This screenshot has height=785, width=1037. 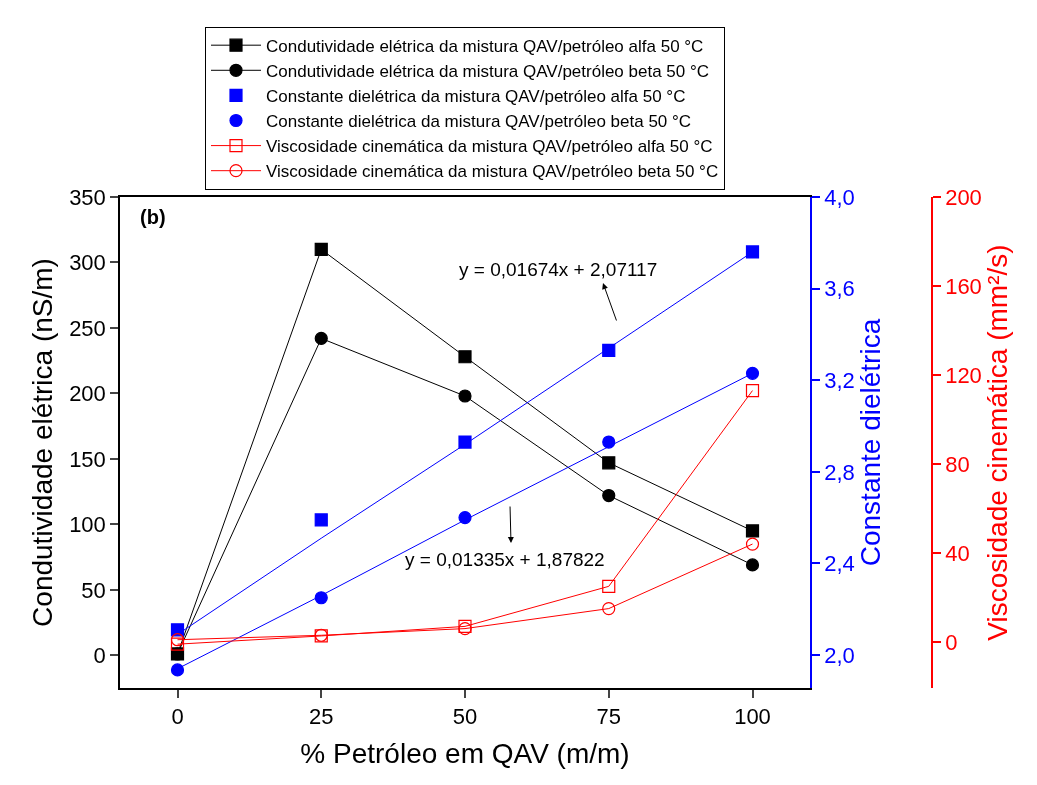 What do you see at coordinates (957, 464) in the screenshot?
I see `y3-tick-label: 80` at bounding box center [957, 464].